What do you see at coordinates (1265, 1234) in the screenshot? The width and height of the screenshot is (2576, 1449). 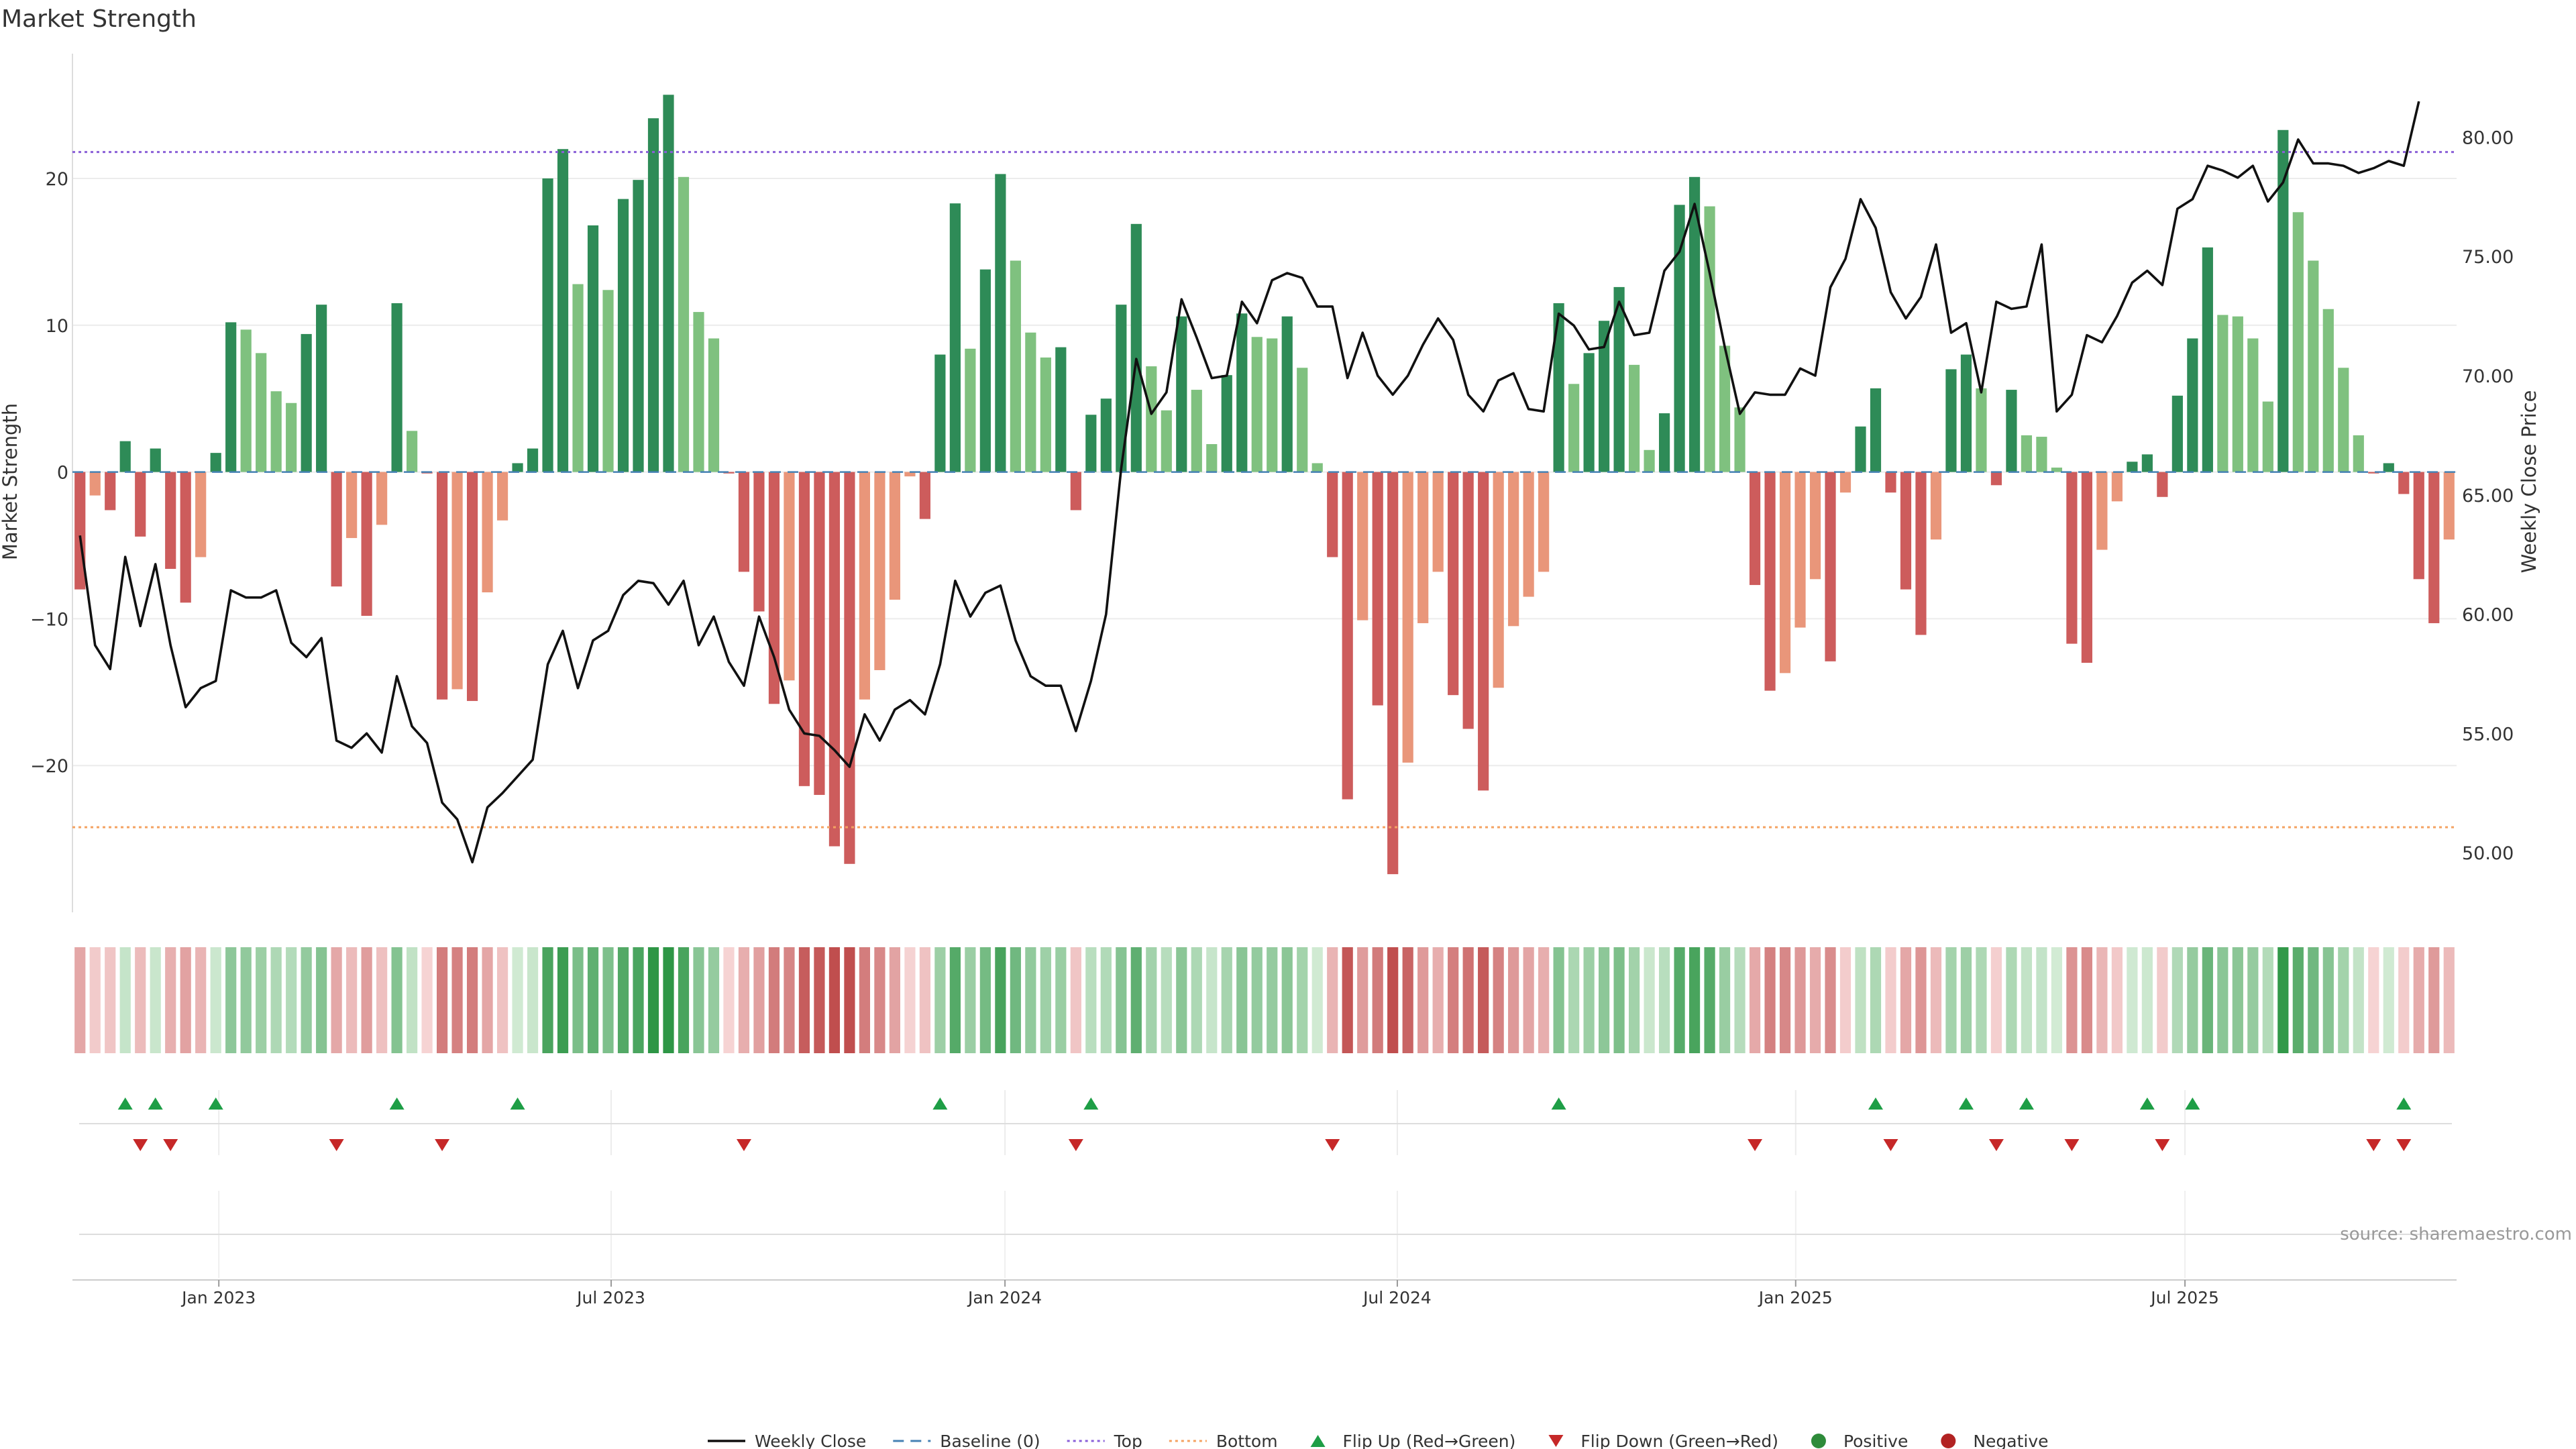 I see `empty-sub-panel` at bounding box center [1265, 1234].